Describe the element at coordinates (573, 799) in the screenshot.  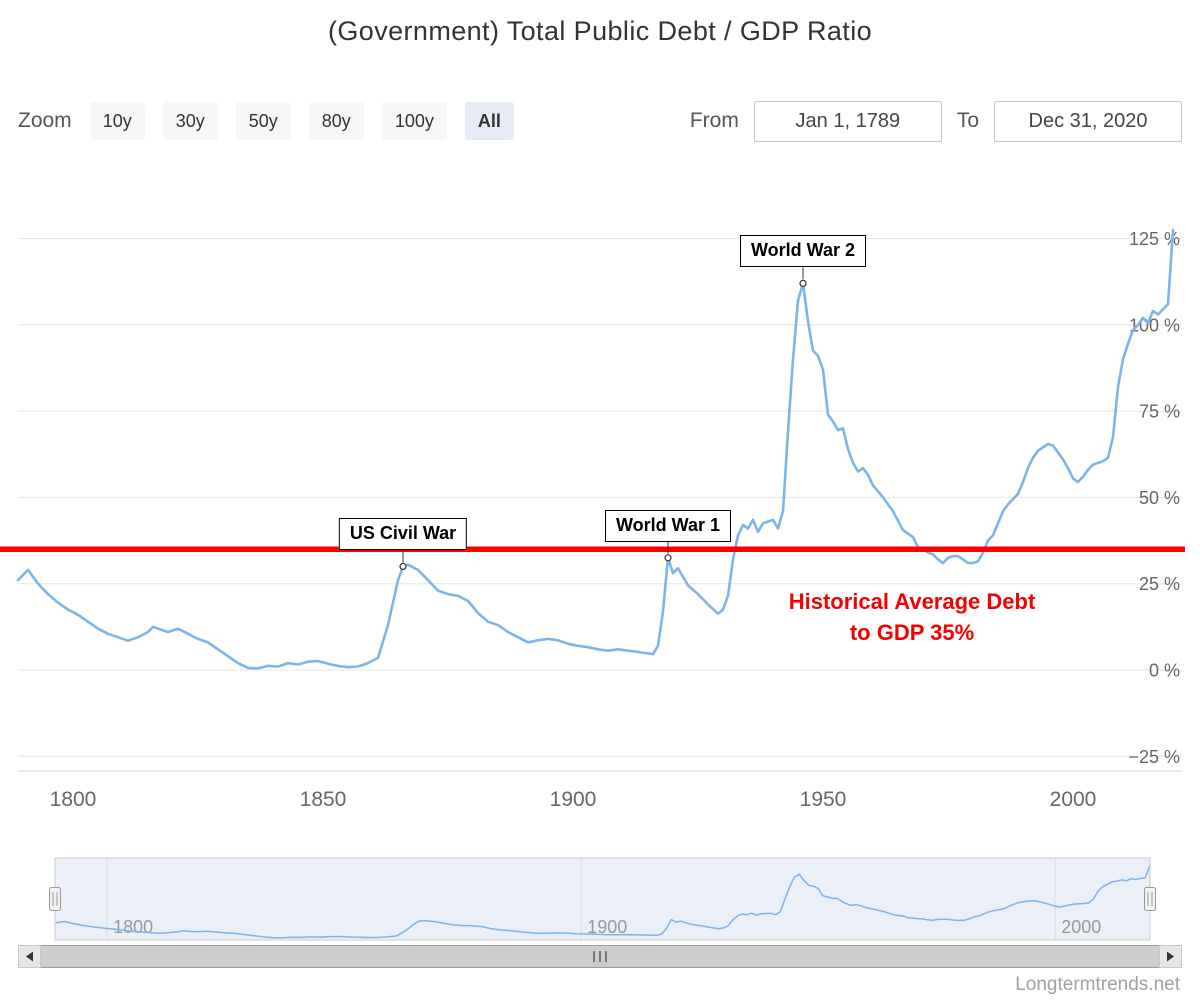
I see `x-axis-label: 1900` at that location.